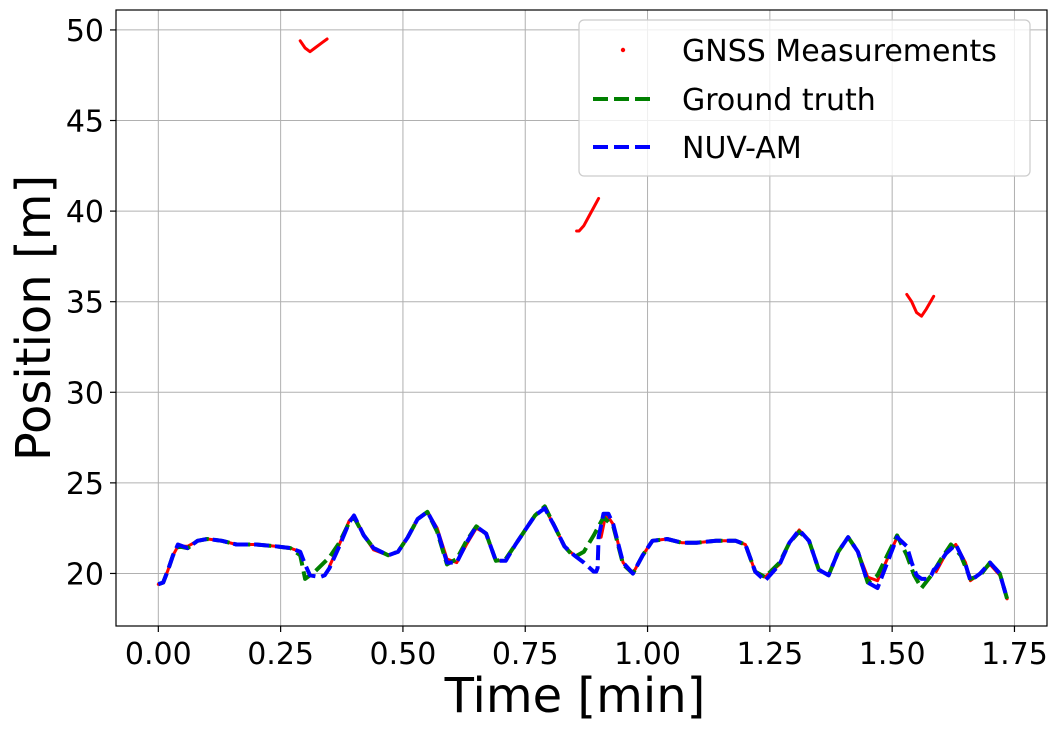 This screenshot has height=732, width=1058. Describe the element at coordinates (85, 574) in the screenshot. I see `y-tick-label: 20` at that location.